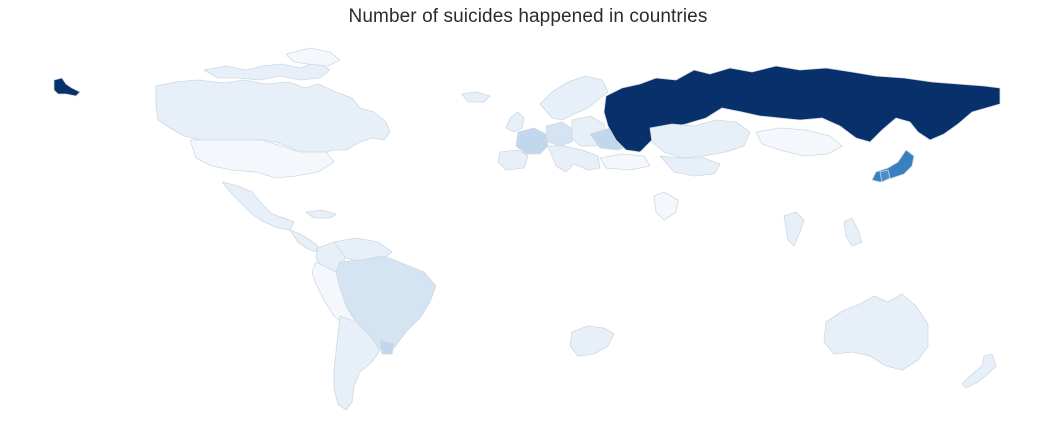  I want to click on country-uk-ireland, so click(515, 122).